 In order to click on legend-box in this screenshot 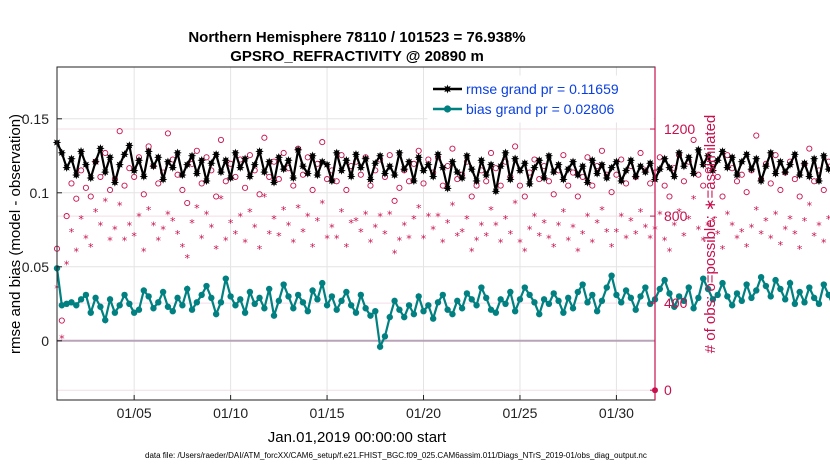, I will do `click(540, 99)`.